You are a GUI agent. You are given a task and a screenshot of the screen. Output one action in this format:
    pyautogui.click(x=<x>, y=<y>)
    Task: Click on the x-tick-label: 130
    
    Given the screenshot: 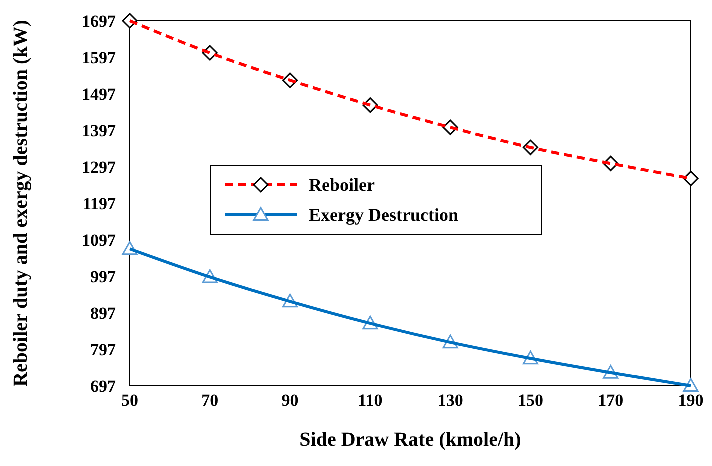 What is the action you would take?
    pyautogui.click(x=451, y=400)
    